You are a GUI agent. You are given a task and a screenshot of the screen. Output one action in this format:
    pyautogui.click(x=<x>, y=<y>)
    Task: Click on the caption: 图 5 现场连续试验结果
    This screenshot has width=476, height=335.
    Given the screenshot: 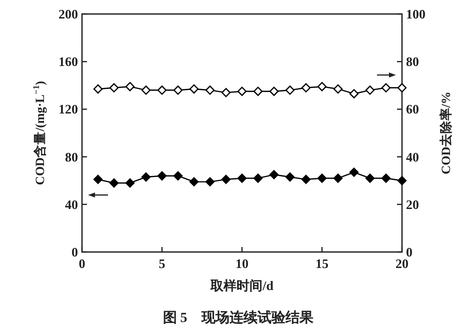 What is the action you would take?
    pyautogui.click(x=238, y=318)
    